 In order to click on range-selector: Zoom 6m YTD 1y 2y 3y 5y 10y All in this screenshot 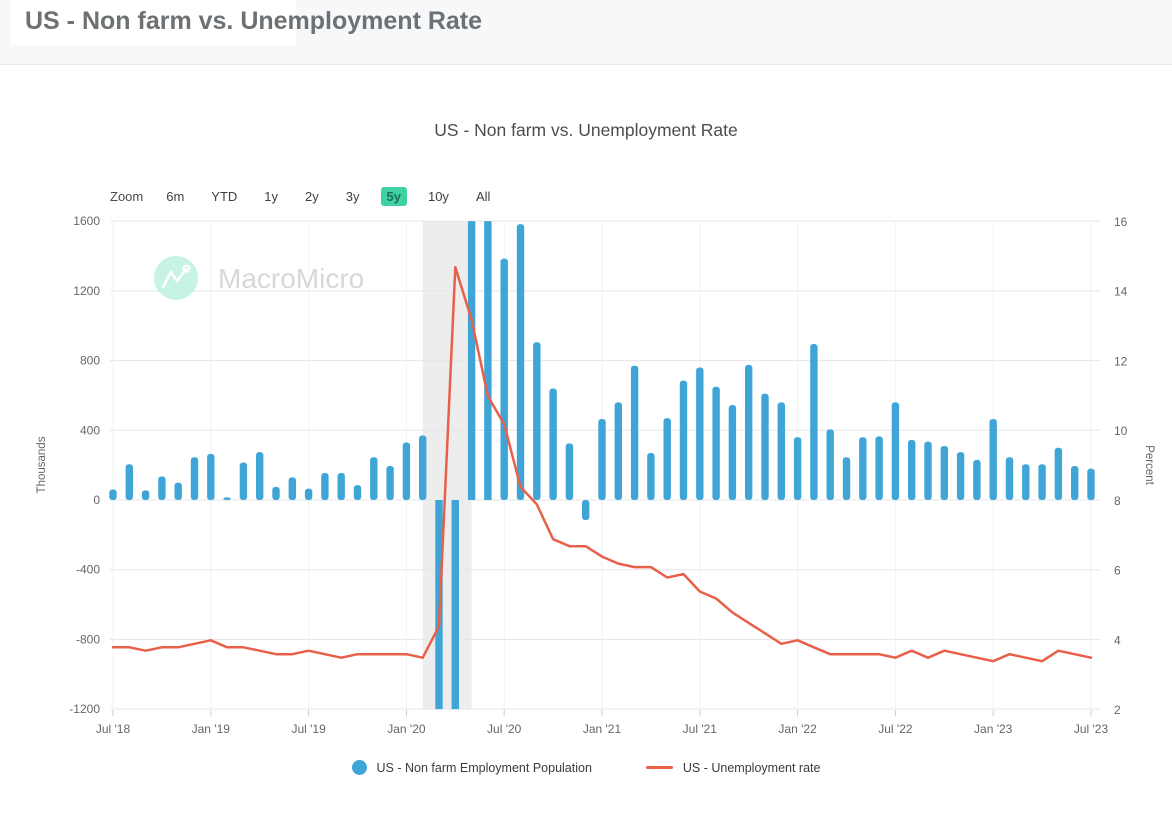, I will do `click(303, 196)`.